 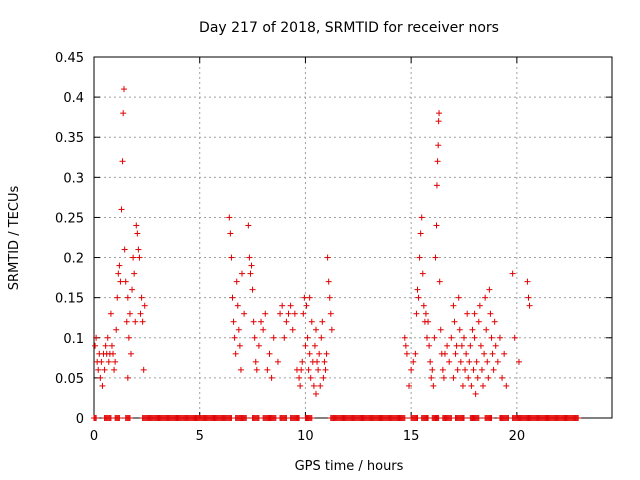 I want to click on x-axis-label: GPS time / hours, so click(x=349, y=466).